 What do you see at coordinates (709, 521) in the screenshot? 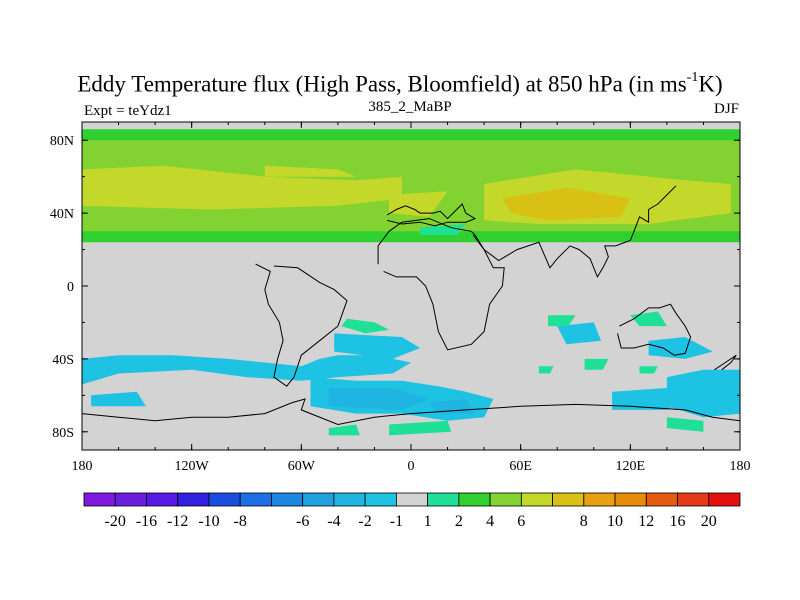
I see `colorbar-label: 20` at bounding box center [709, 521].